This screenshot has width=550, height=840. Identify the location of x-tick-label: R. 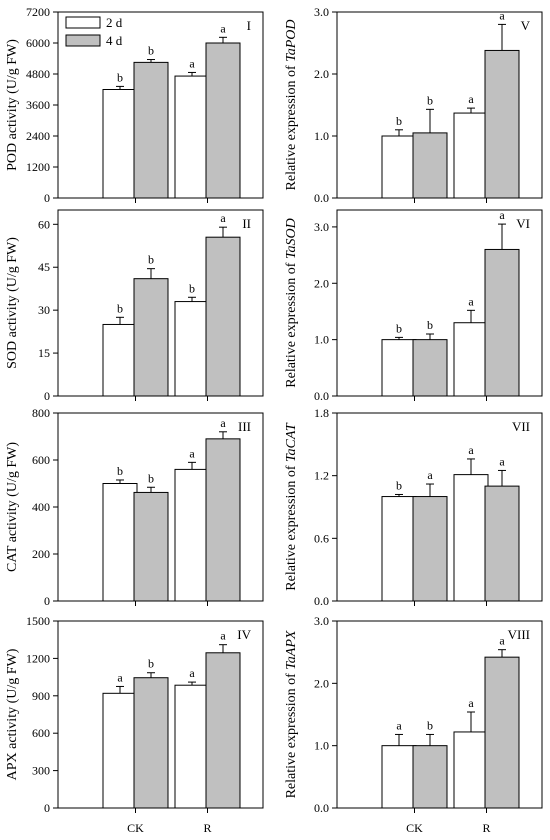
(207, 828).